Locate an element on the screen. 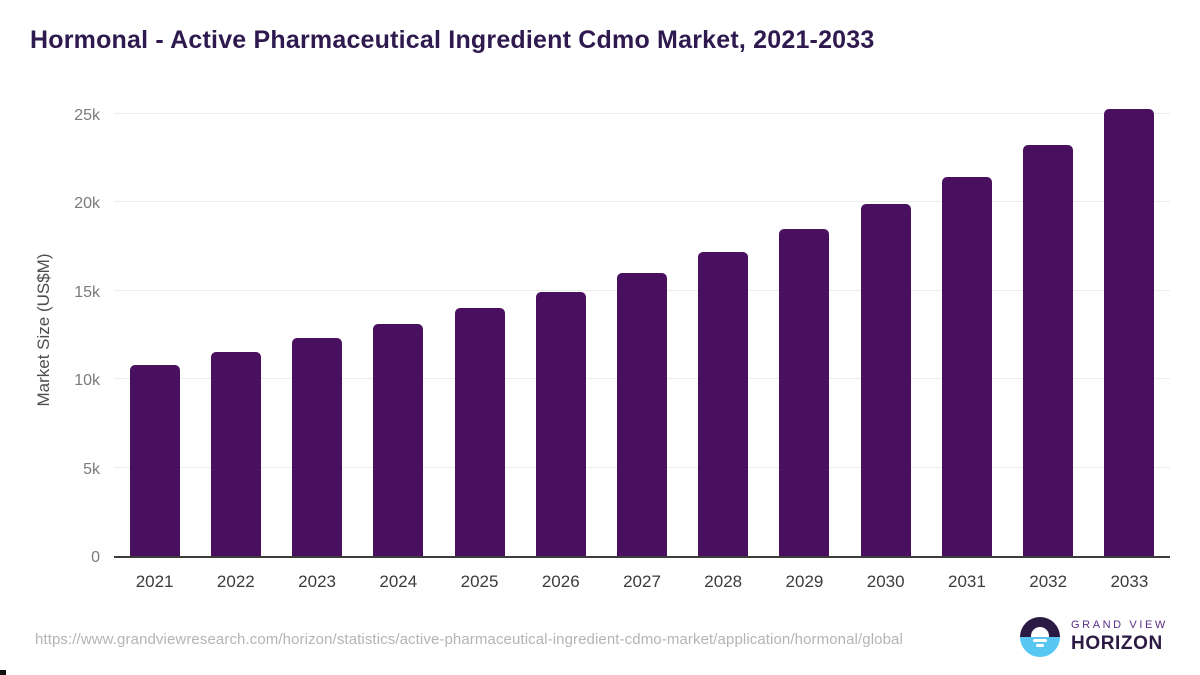  x-tick-label: 2024 is located at coordinates (398, 581).